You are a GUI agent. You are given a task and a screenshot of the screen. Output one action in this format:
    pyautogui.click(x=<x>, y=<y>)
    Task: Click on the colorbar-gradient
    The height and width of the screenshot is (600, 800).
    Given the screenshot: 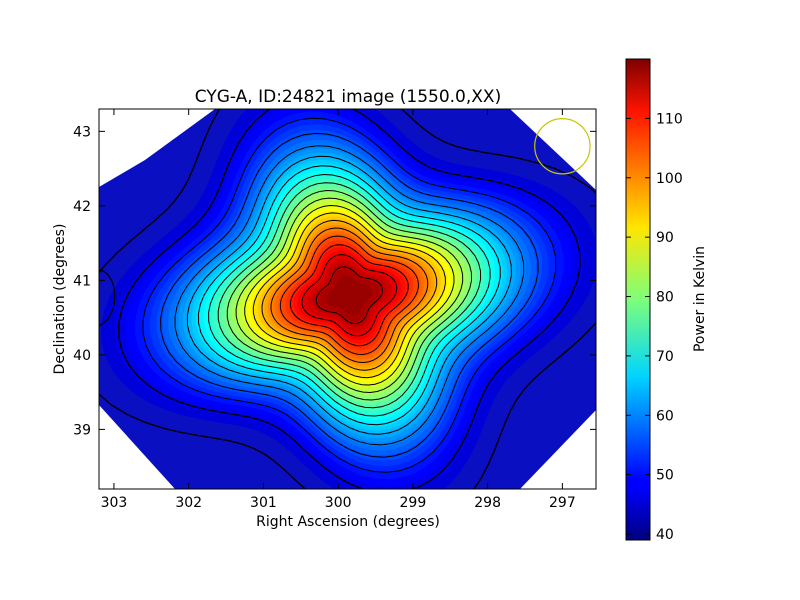 What is the action you would take?
    pyautogui.click(x=638, y=299)
    